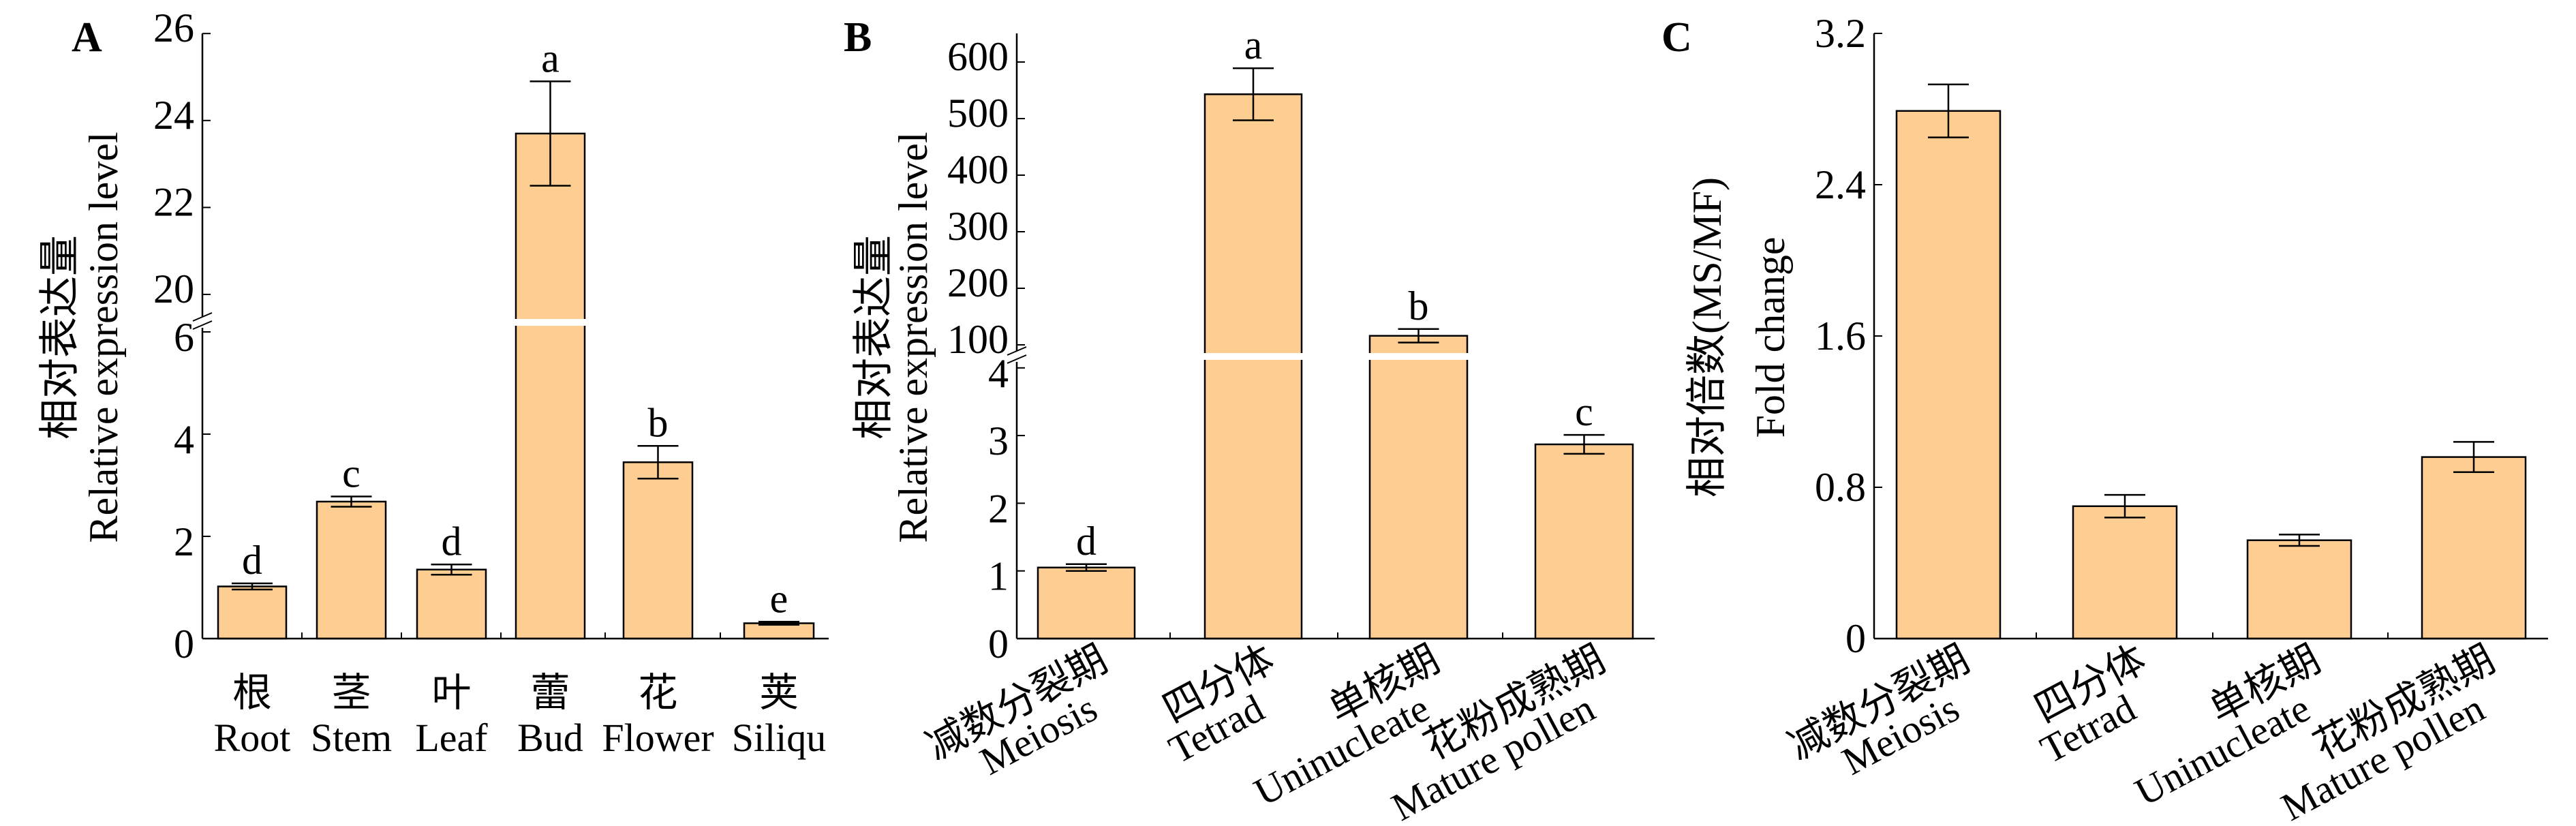  I want to click on category-label: Flower, so click(658, 738).